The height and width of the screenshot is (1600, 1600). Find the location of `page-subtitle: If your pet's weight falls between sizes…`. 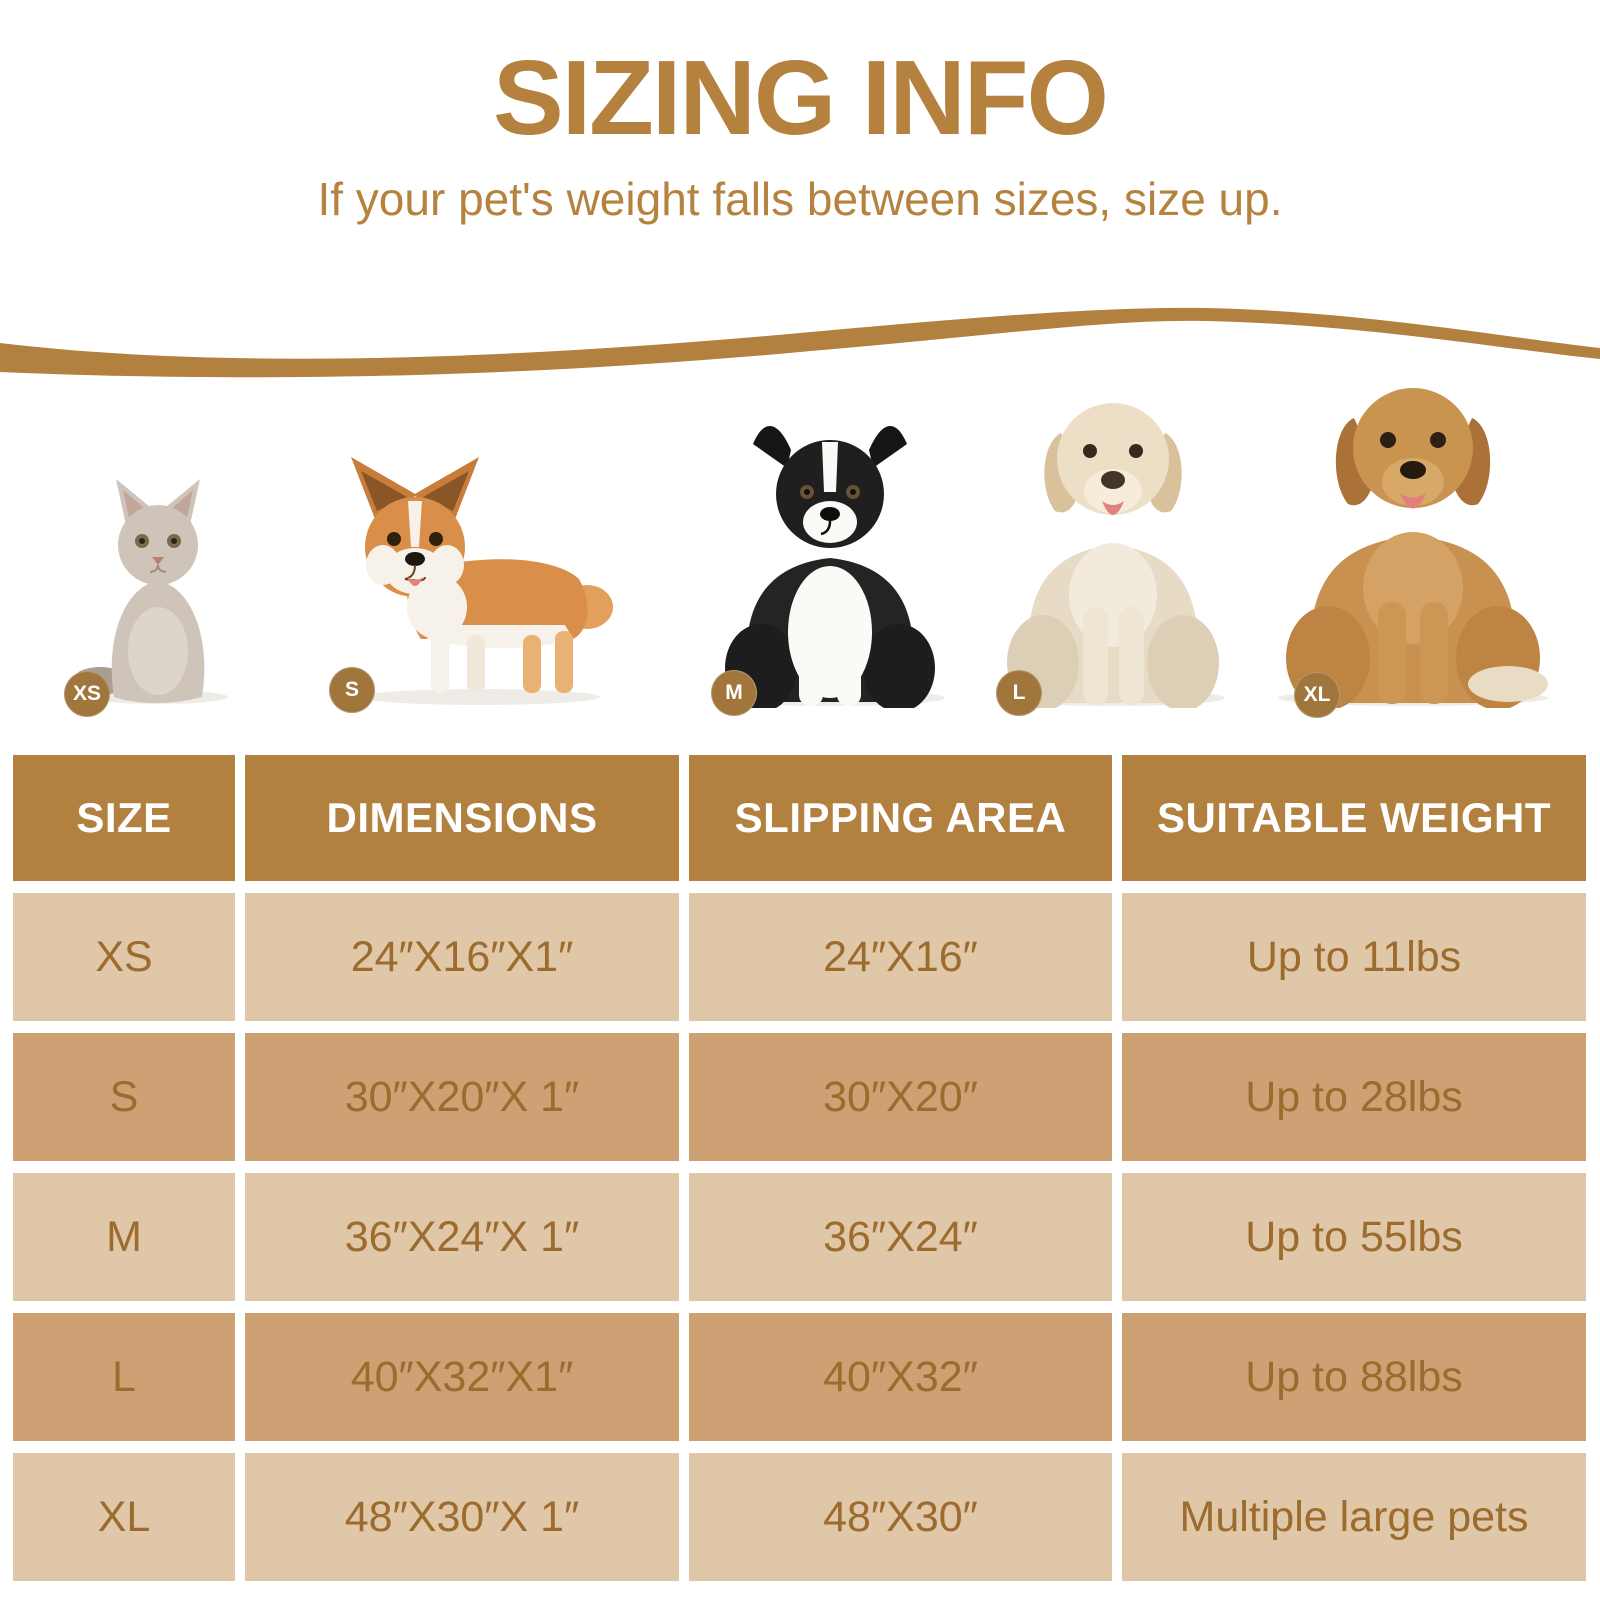

page-subtitle: If your pet's weight falls between sizes… is located at coordinates (800, 199).